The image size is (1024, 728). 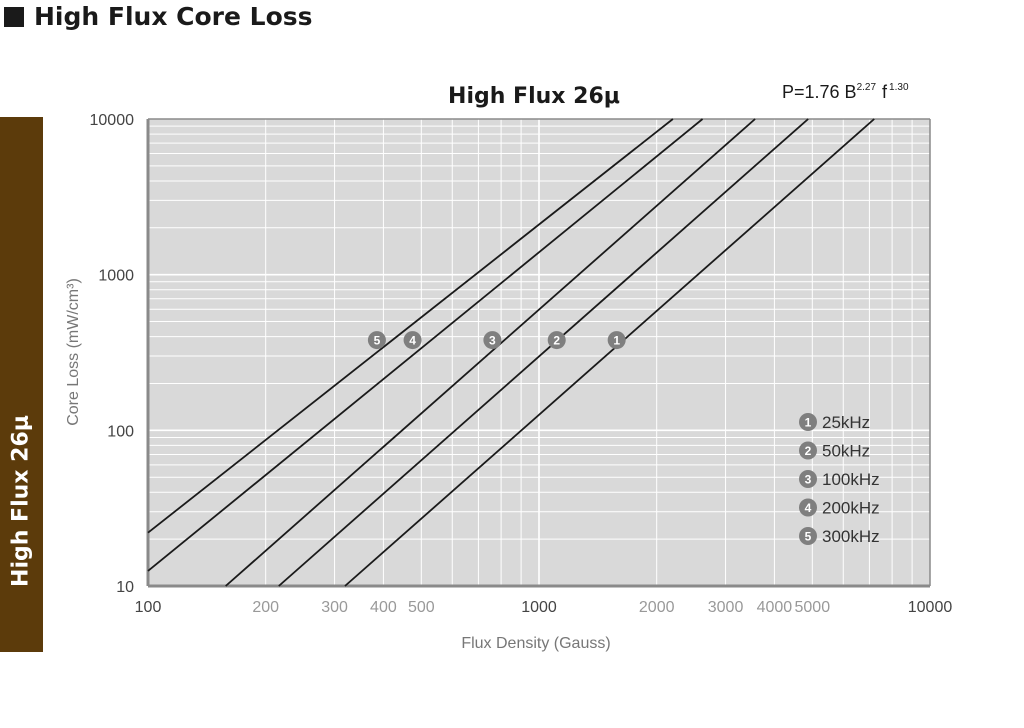 I want to click on y-tick-labels: 10 100 1000 10000, so click(x=112, y=354).